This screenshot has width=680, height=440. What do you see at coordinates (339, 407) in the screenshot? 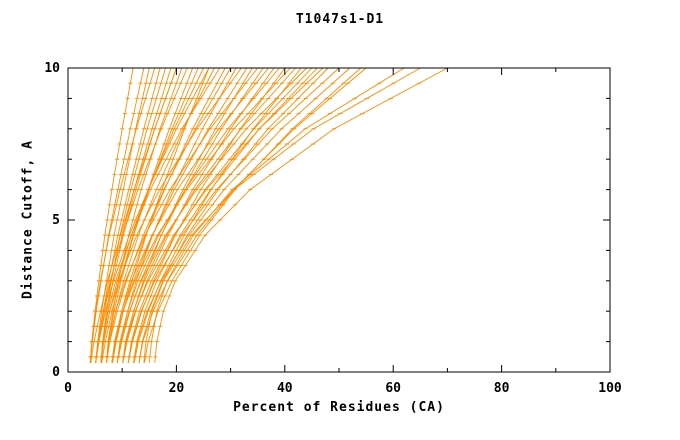
I see `x-axis-label: Percent of Residues (CA)` at bounding box center [339, 407].